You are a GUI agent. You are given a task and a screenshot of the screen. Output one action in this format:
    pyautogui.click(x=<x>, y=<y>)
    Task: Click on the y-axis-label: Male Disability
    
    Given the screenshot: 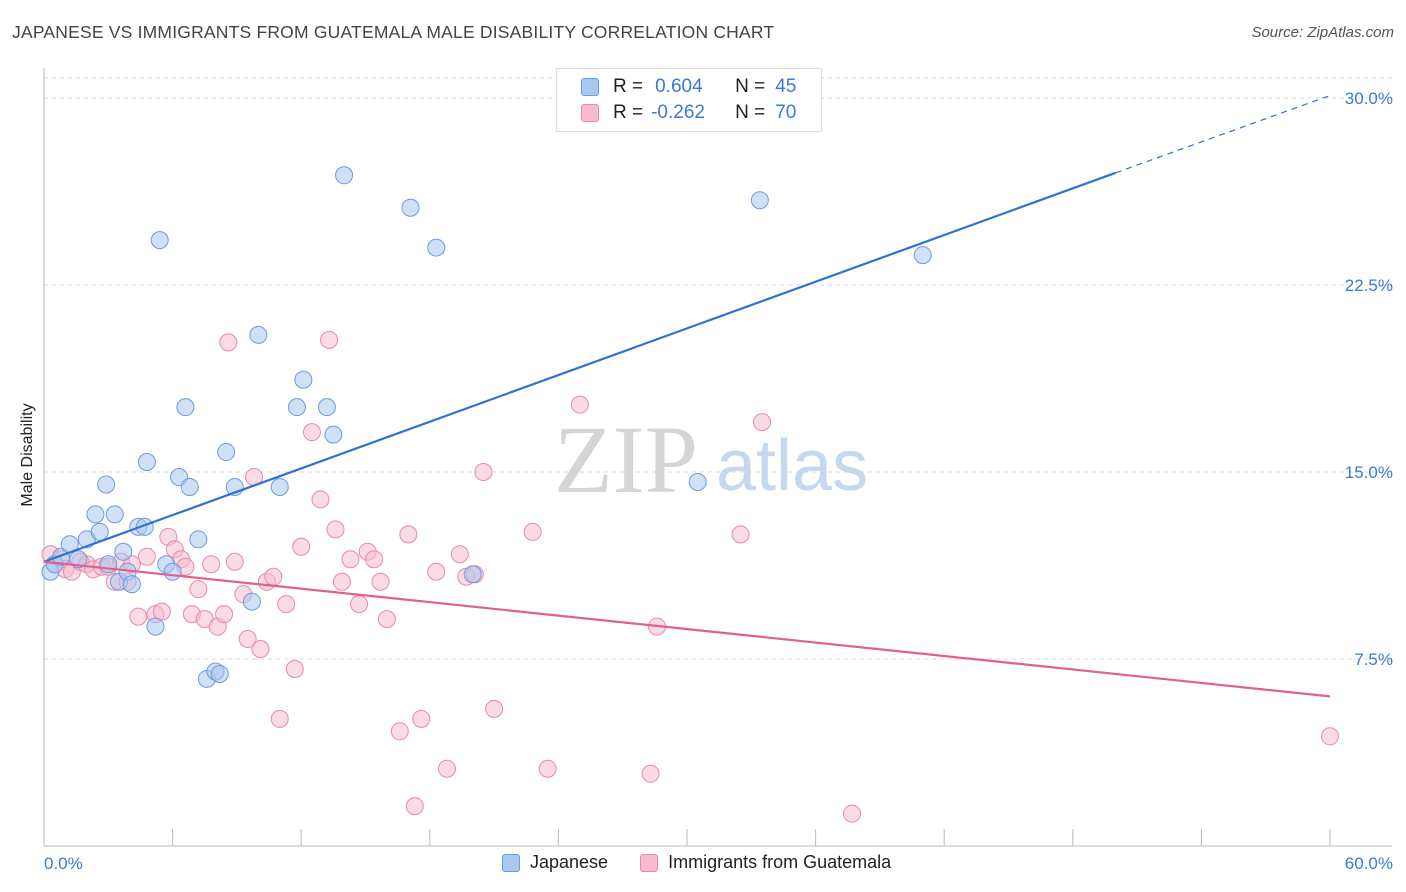 What is the action you would take?
    pyautogui.click(x=27, y=455)
    